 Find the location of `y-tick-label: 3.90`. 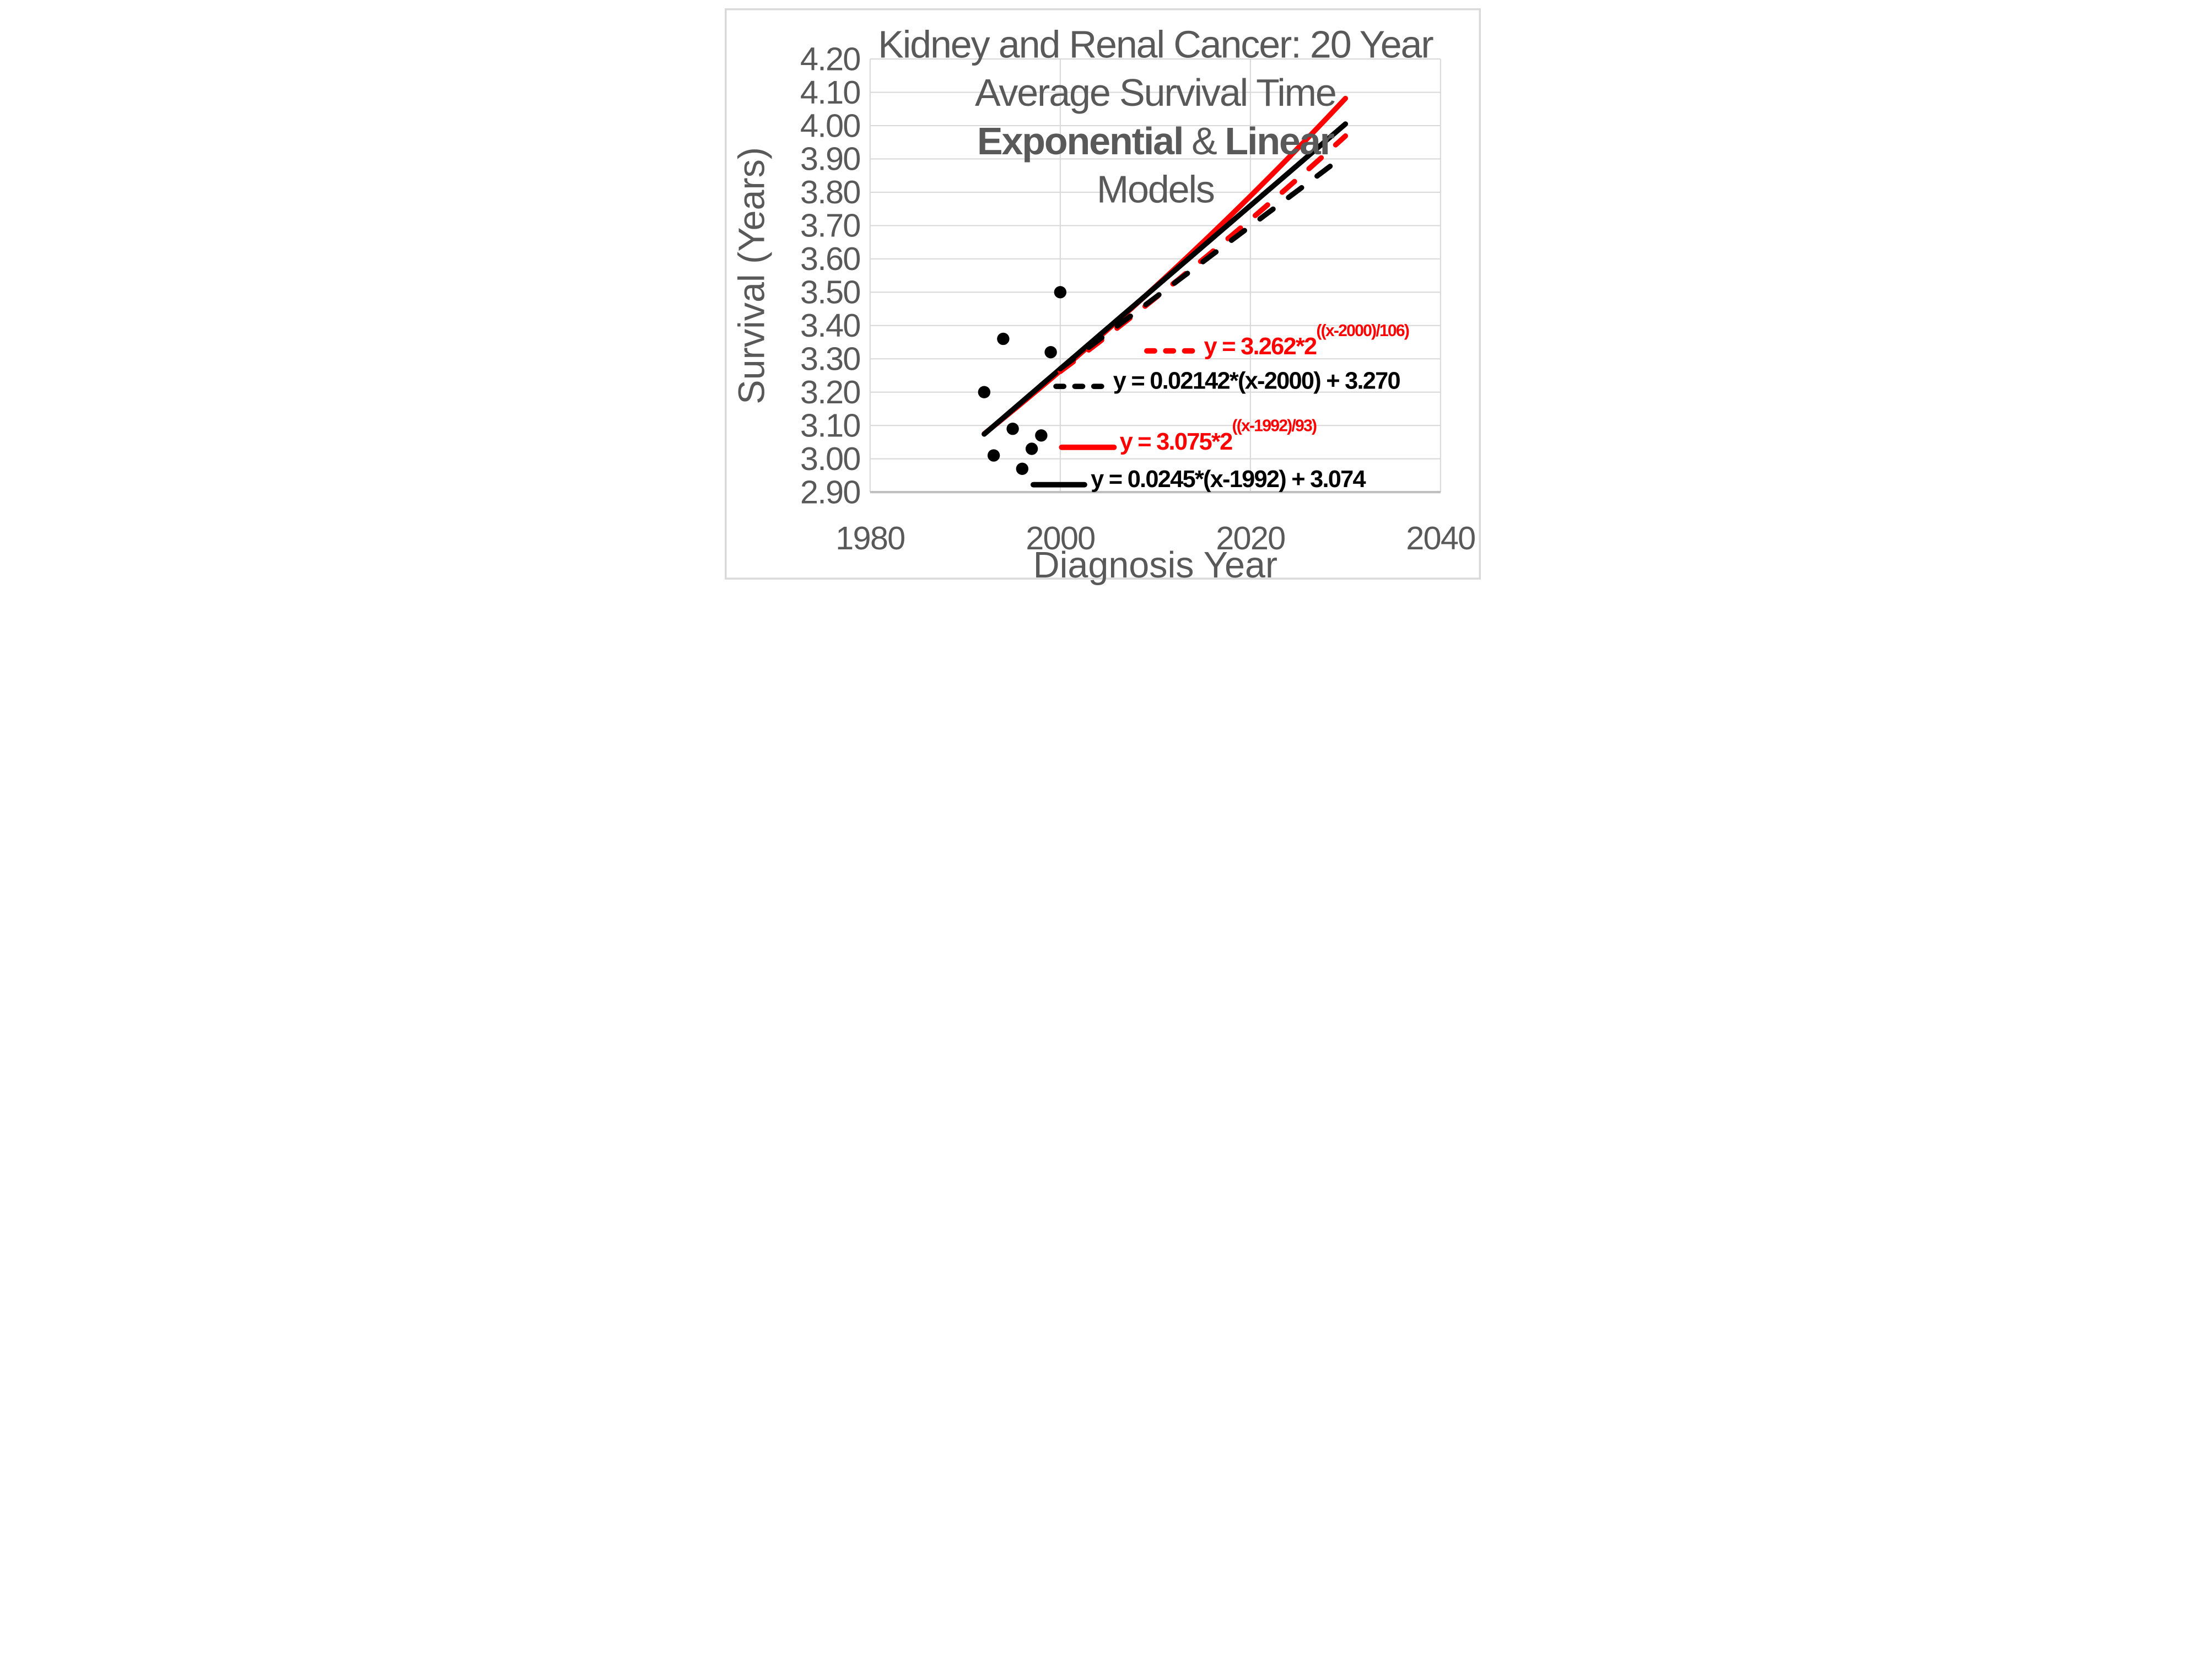

y-tick-label: 3.90 is located at coordinates (830, 159).